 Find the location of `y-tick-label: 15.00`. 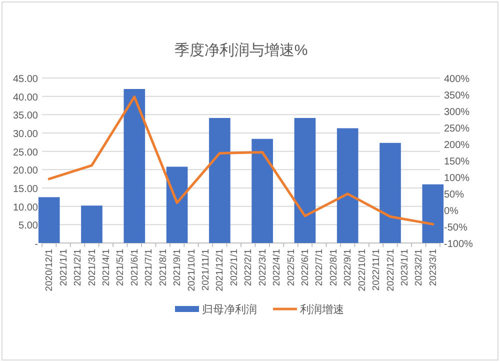

y-tick-label: 15.00 is located at coordinates (25, 189).